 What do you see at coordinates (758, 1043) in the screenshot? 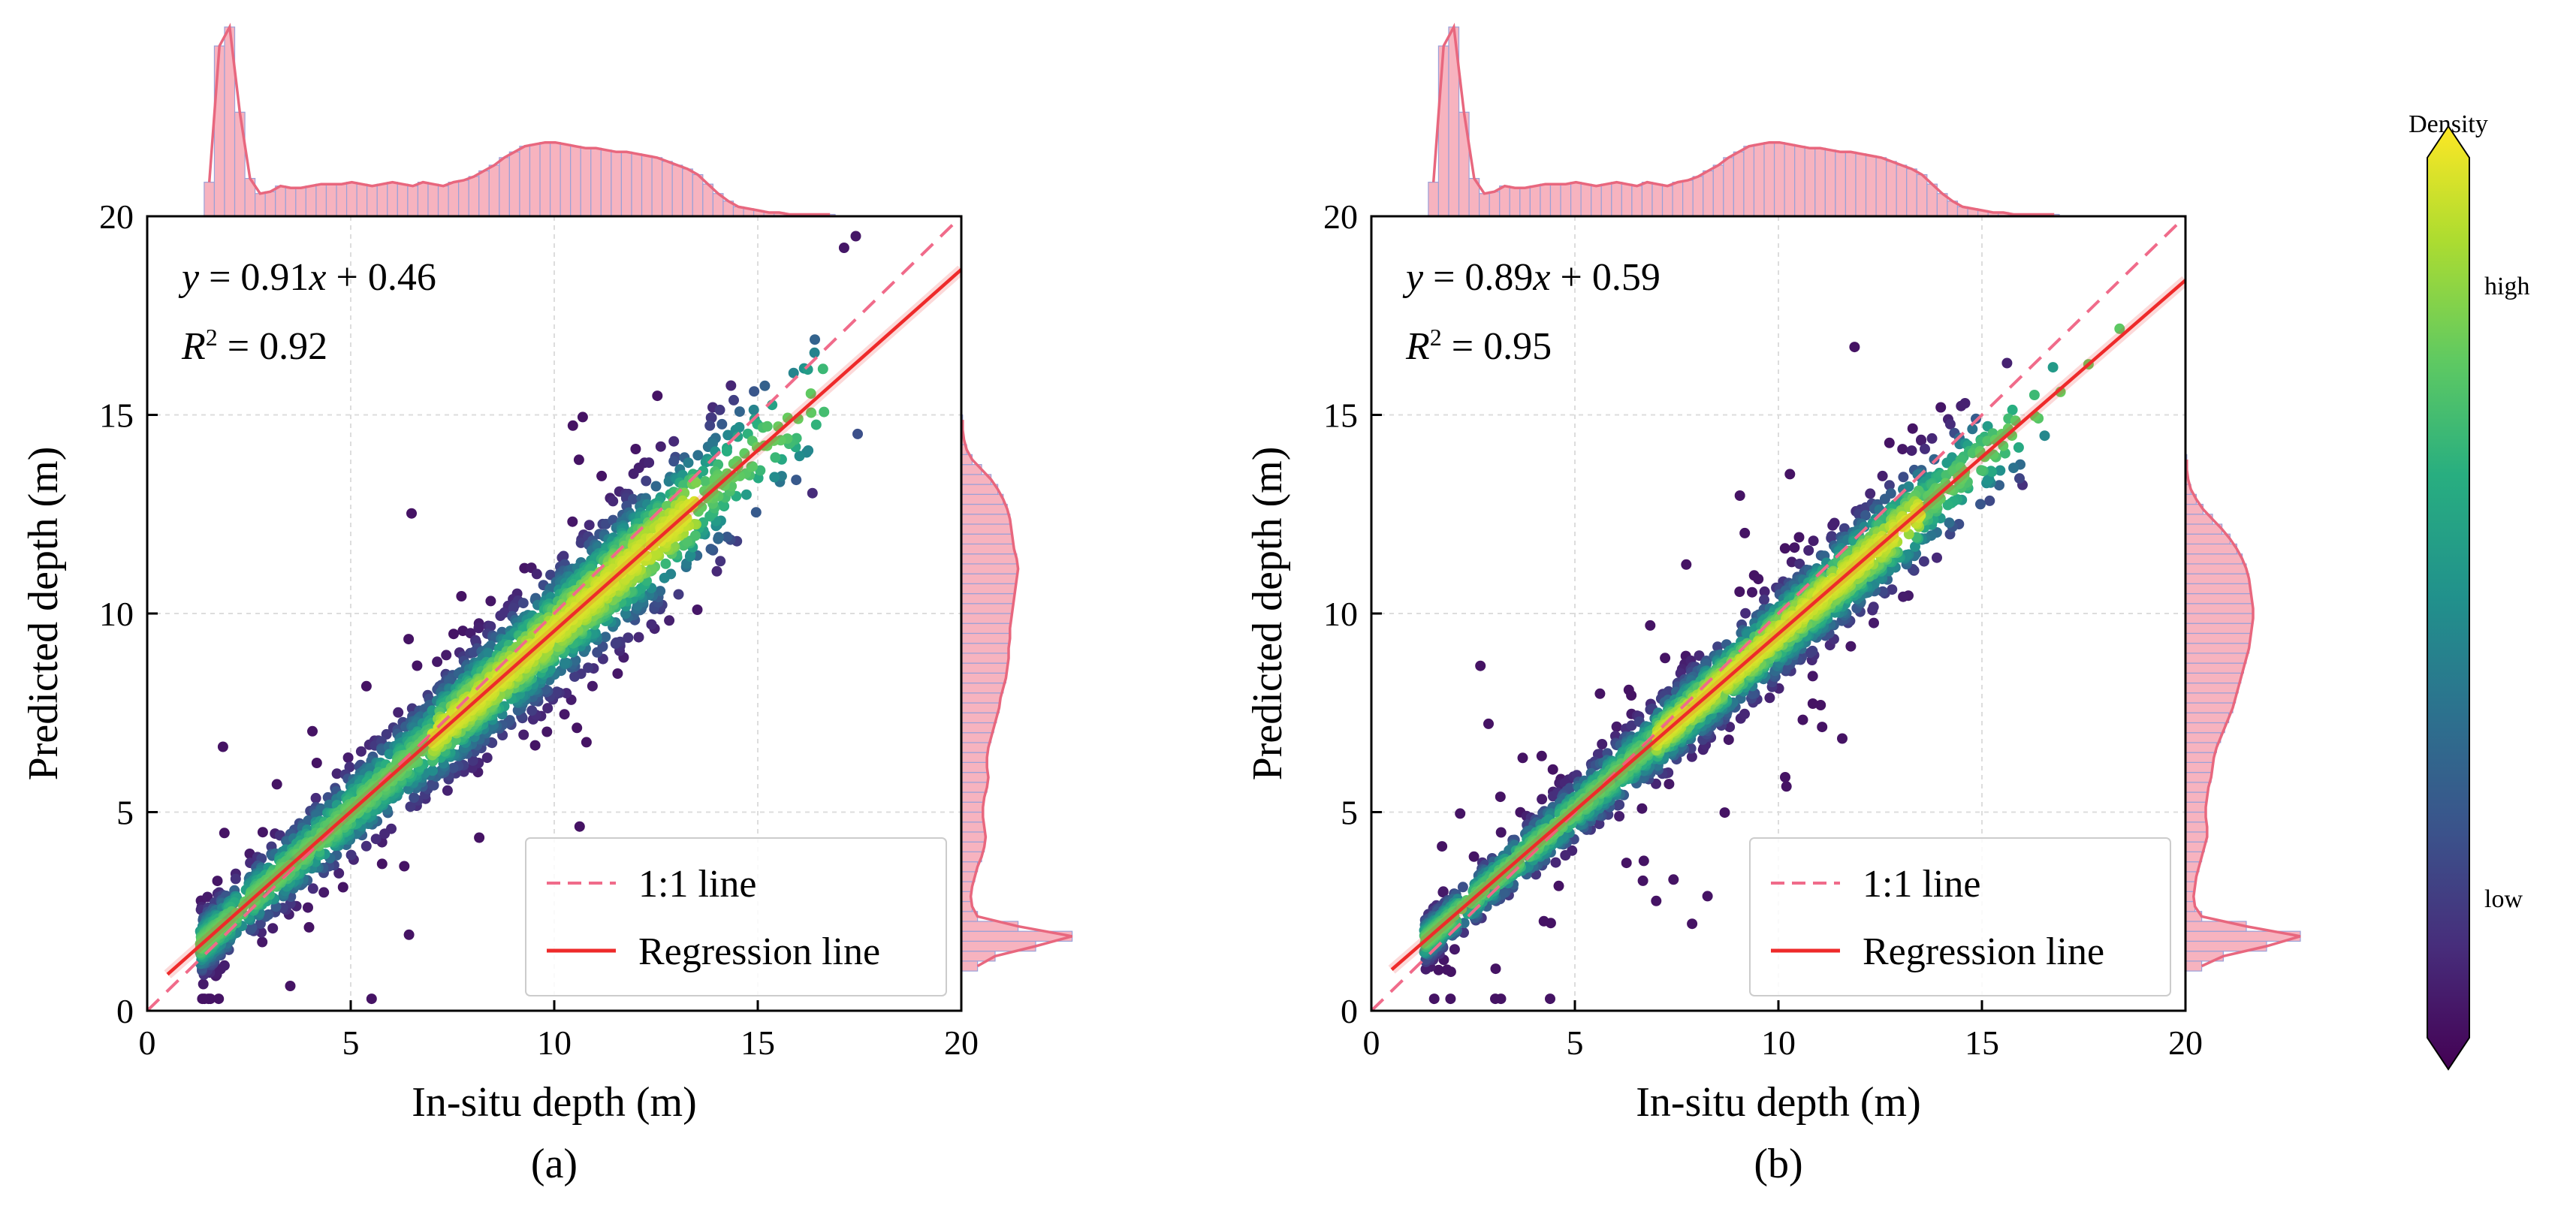
I see `x-tick-label: 15` at bounding box center [758, 1043].